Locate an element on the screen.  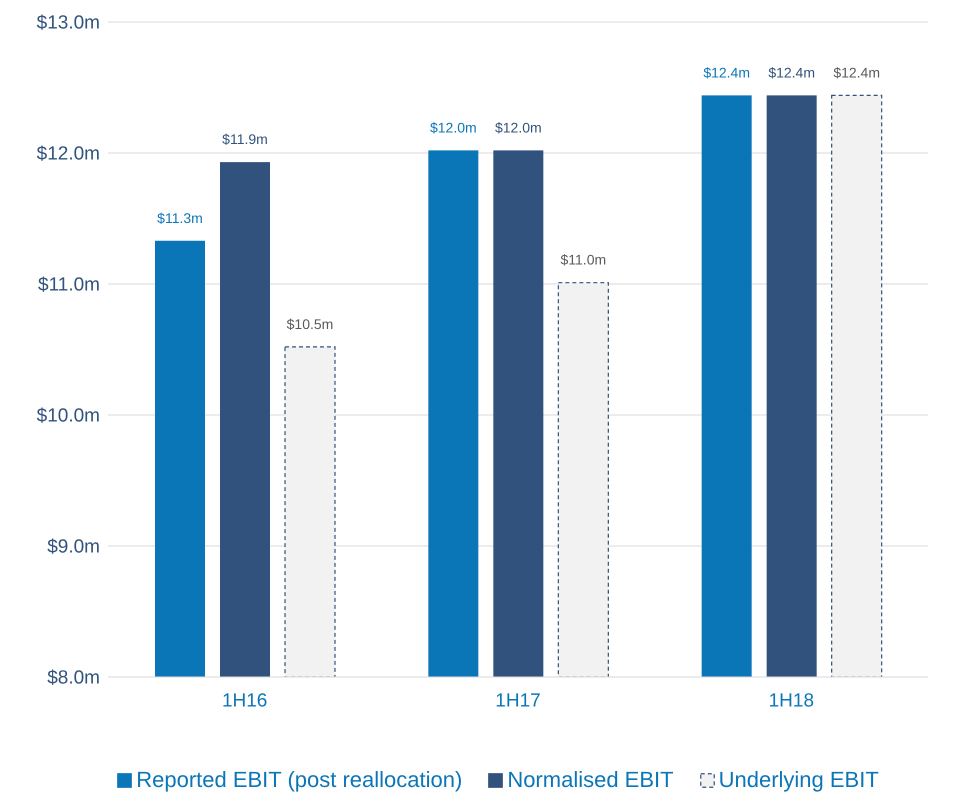
y-tick-label: $13.0m is located at coordinates (68, 23).